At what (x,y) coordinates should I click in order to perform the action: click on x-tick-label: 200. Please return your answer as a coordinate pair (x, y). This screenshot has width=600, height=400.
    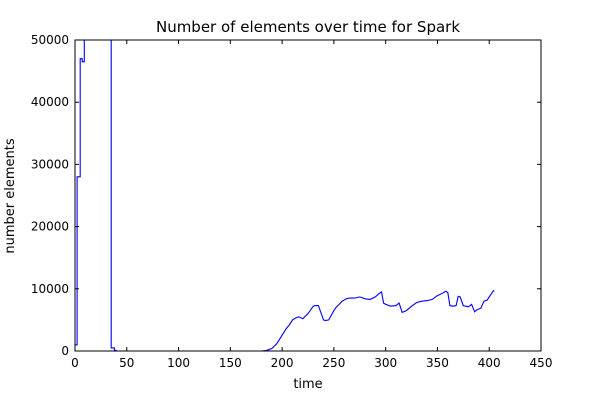
    Looking at the image, I should click on (282, 363).